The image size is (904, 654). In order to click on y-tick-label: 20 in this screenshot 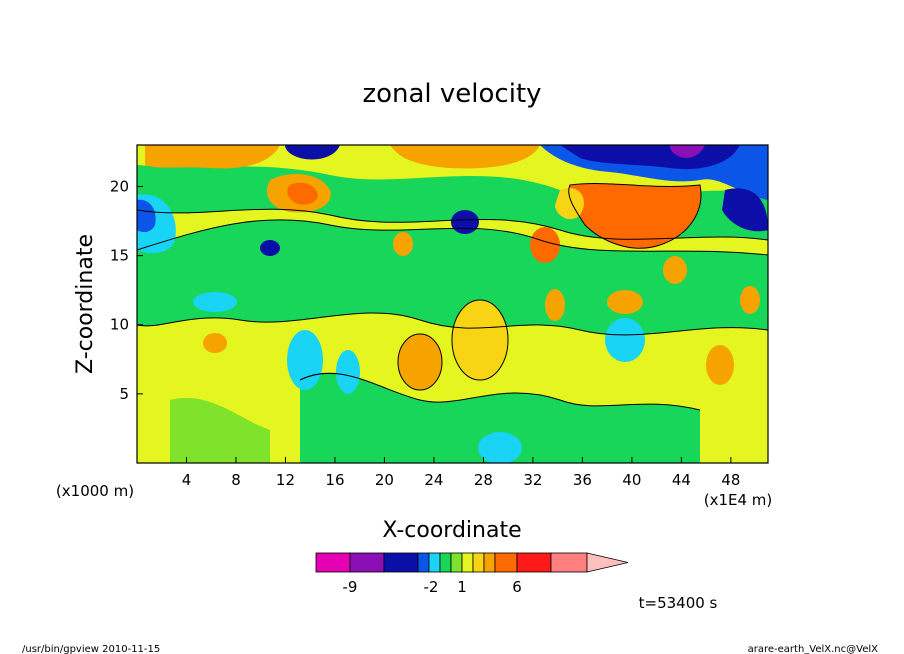, I will do `click(119, 186)`.